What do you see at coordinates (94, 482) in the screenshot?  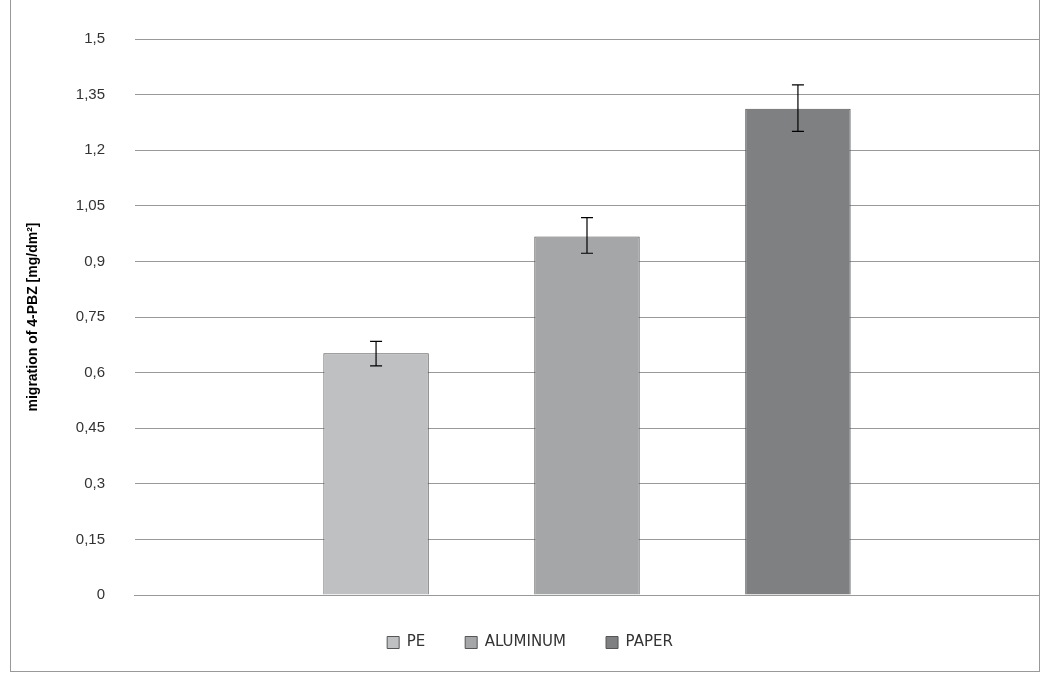 I see `y-tick-label: 0,3` at bounding box center [94, 482].